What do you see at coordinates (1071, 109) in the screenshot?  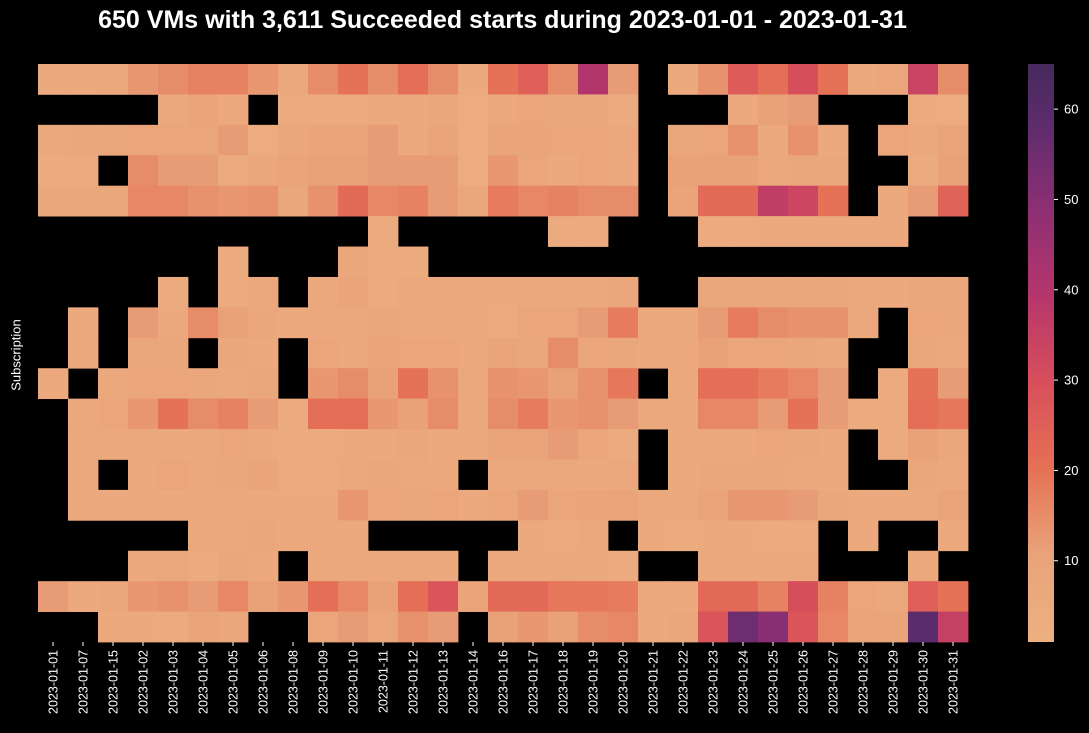 I see `colorbar-tick-label: 60` at bounding box center [1071, 109].